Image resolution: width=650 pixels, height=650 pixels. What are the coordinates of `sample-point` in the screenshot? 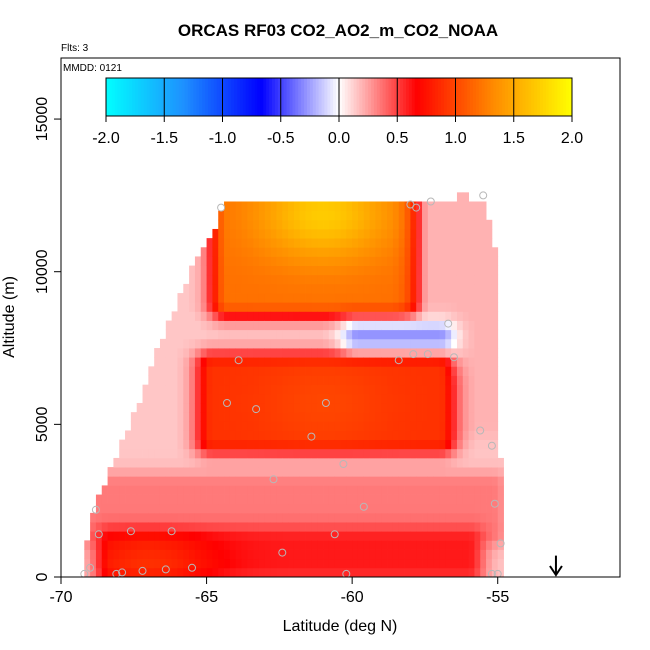 It's located at (311, 436).